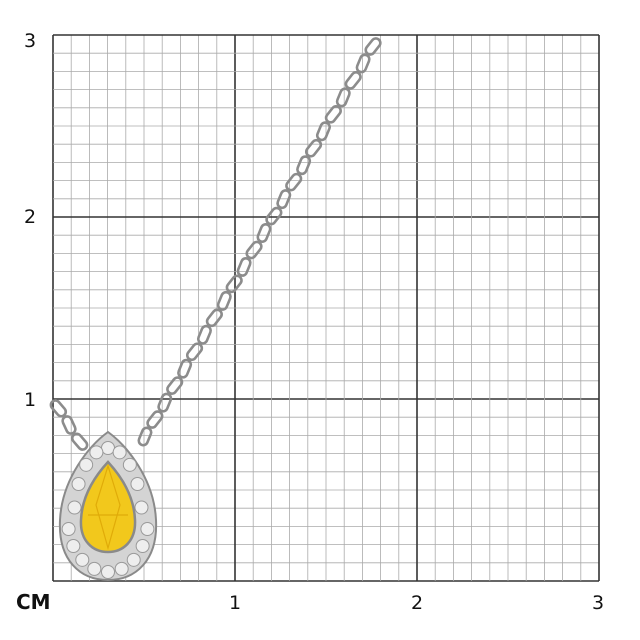 This screenshot has height=640, width=640. I want to click on x-tick-1: 1, so click(235, 603).